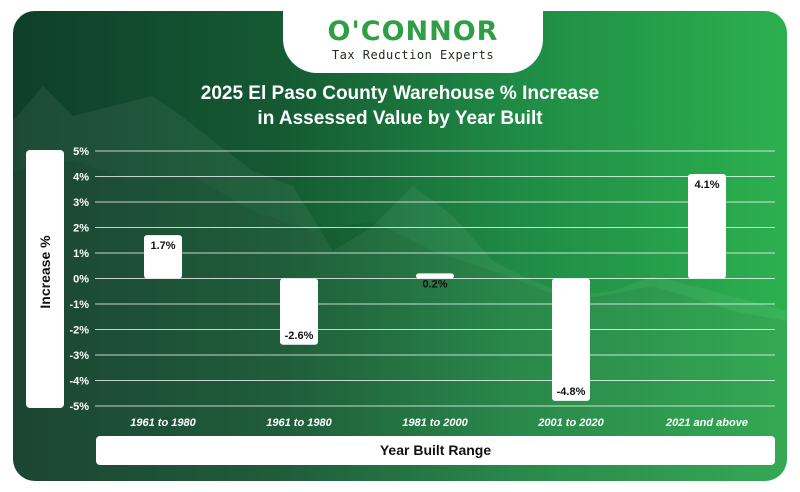 This screenshot has height=492, width=800. I want to click on y-axis-label-box: Increase %, so click(45, 279).